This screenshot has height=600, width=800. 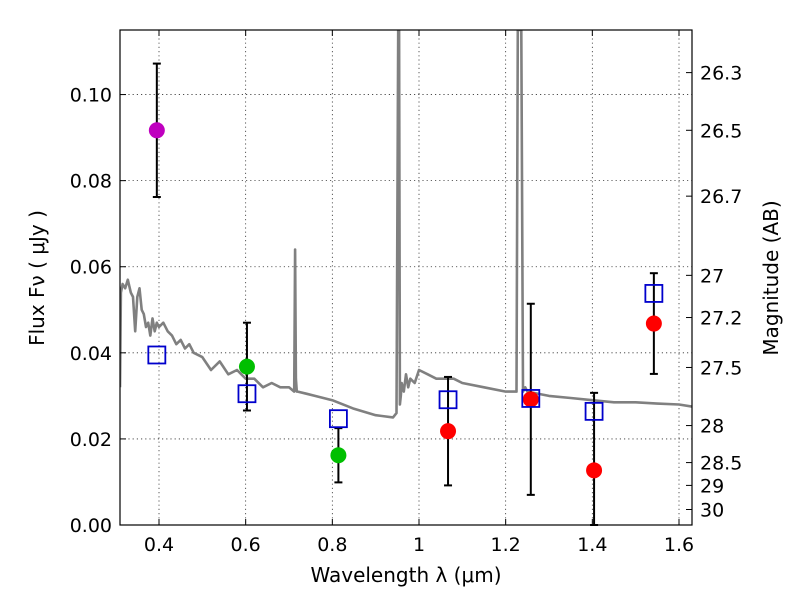 I want to click on x-tick-label: 0.8, so click(x=332, y=545).